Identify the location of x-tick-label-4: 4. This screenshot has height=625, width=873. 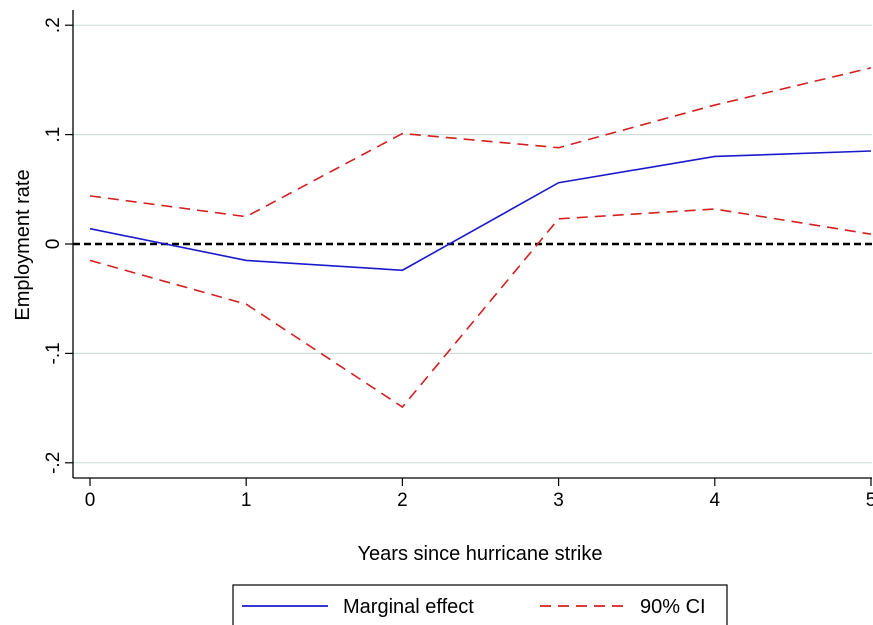
(715, 500).